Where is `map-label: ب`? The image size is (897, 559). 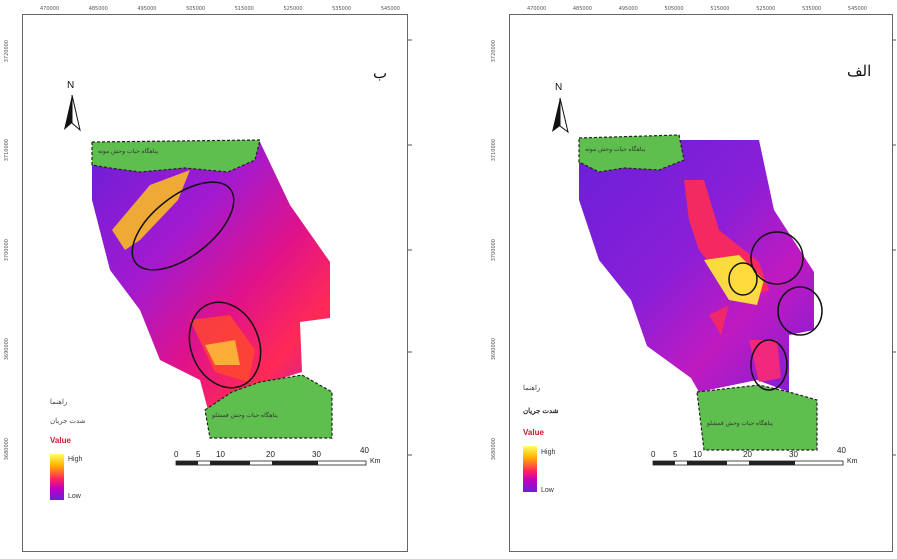
map-label: ب is located at coordinates (380, 73).